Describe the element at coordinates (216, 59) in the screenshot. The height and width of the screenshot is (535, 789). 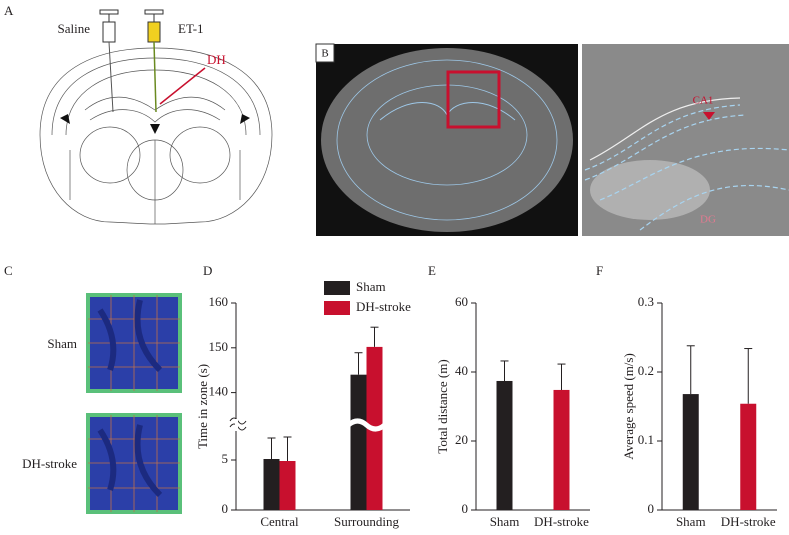
I see `region-label: DH` at that location.